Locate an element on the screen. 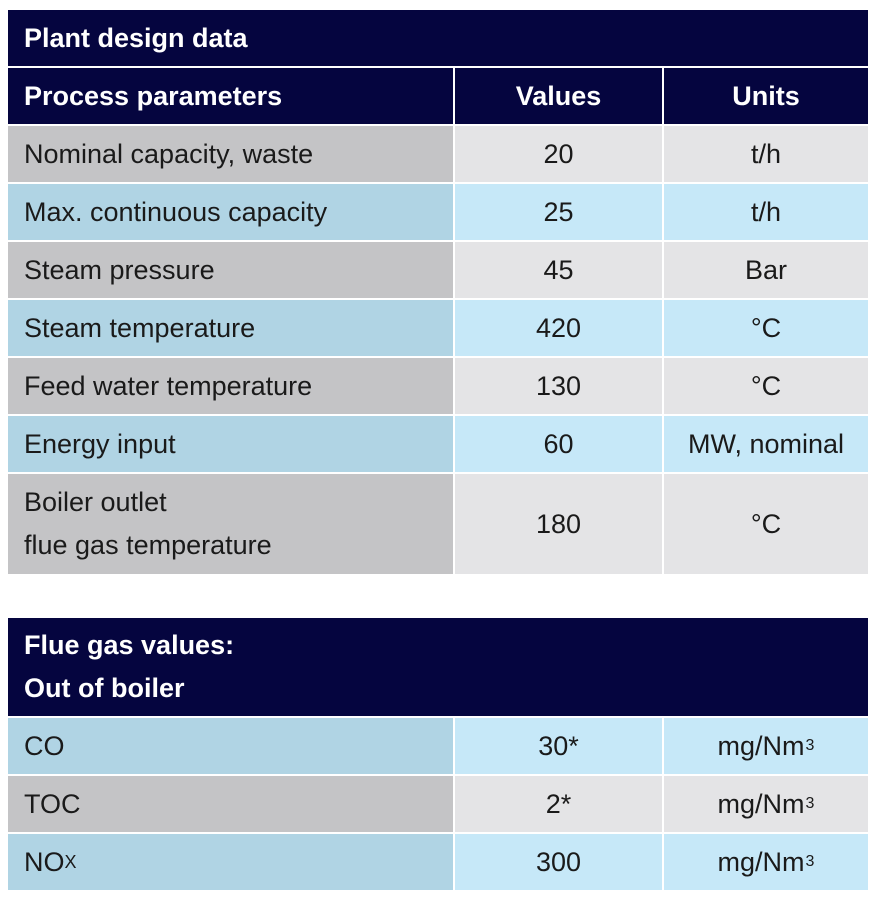  parameter-cell: Energy input is located at coordinates (230, 444).